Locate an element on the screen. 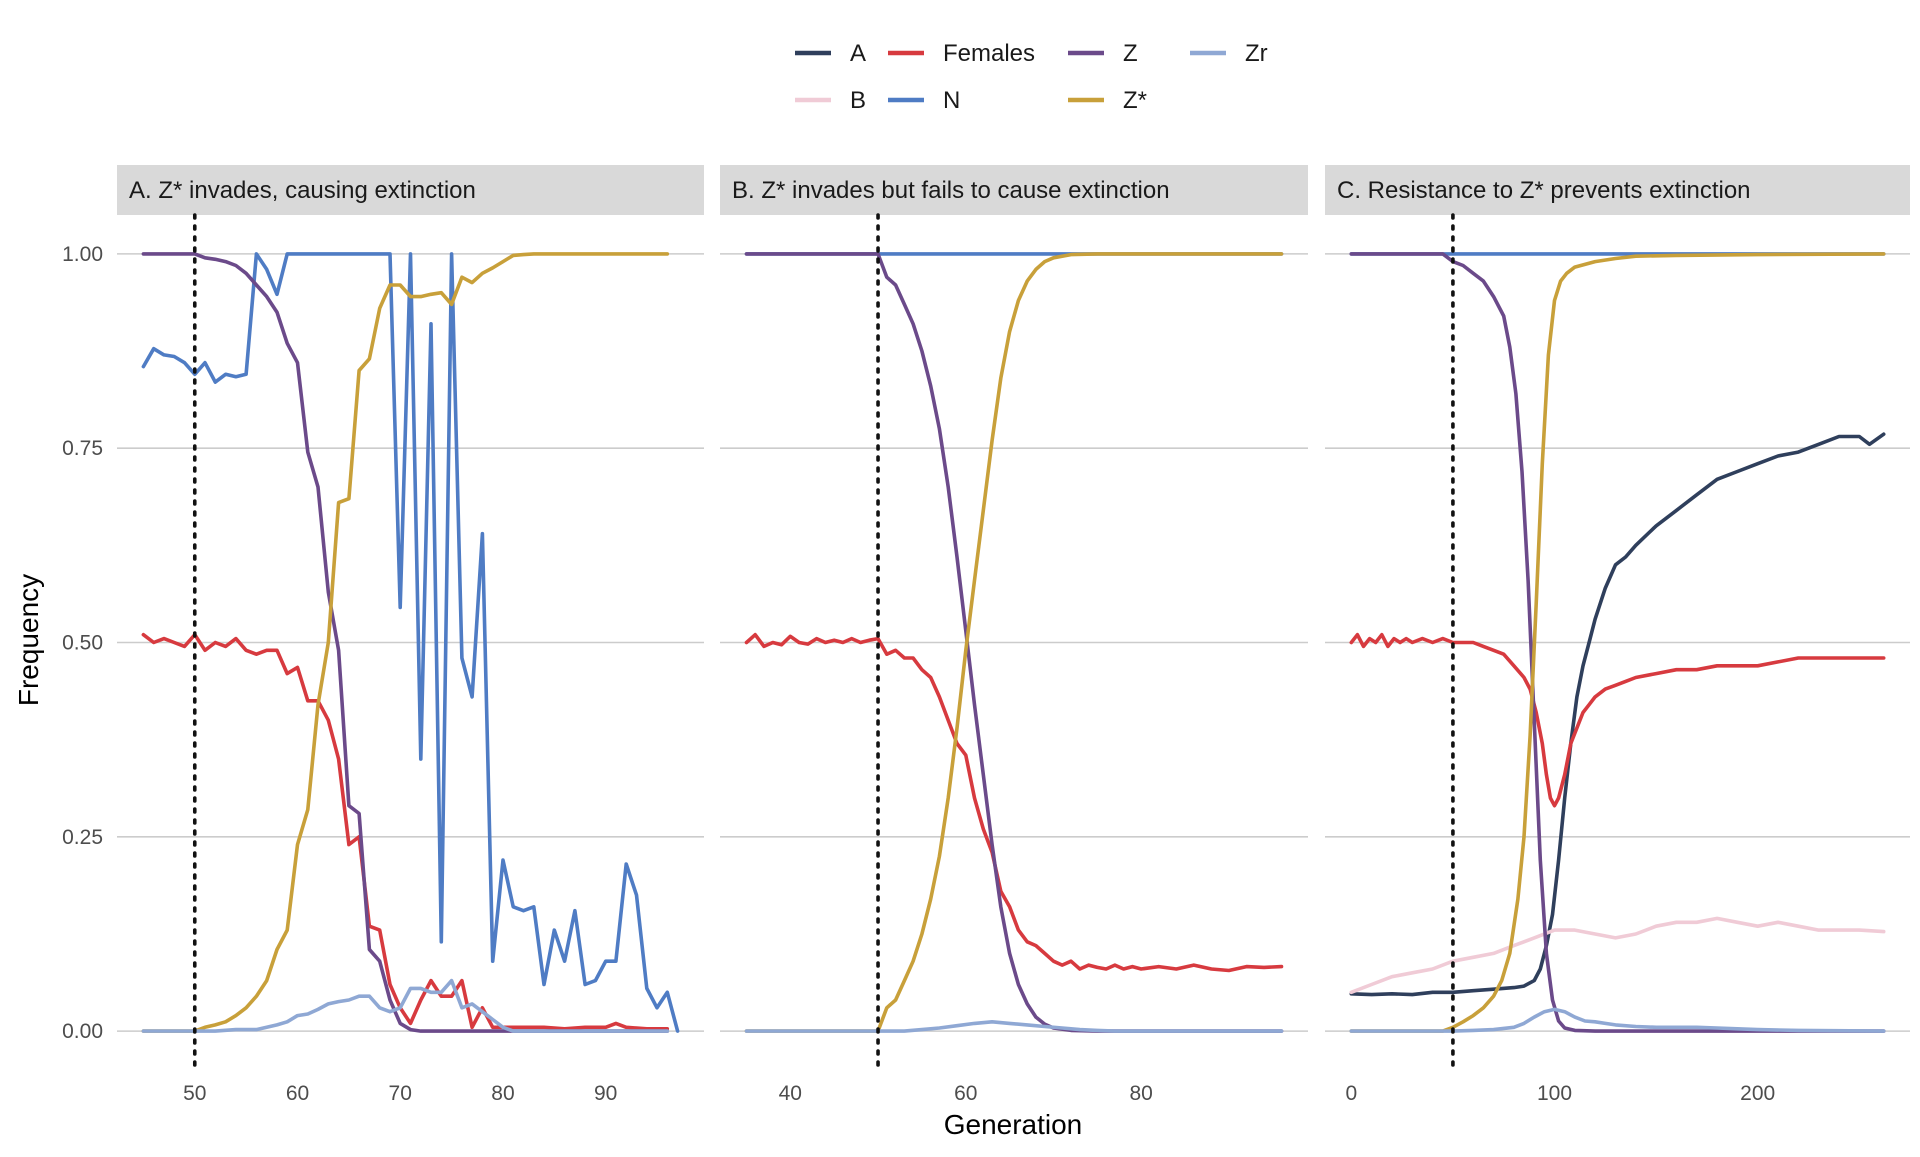 The width and height of the screenshot is (1920, 1157). y-tick-label: 0.50 is located at coordinates (82, 643).